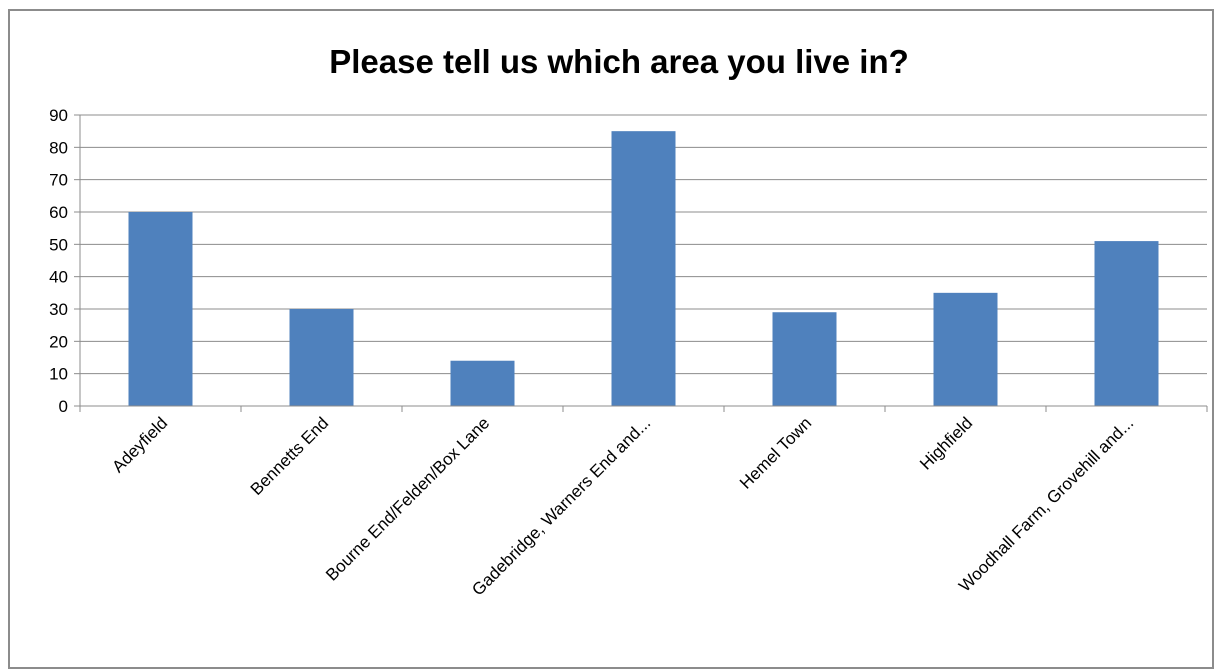 The height and width of the screenshot is (669, 1225). What do you see at coordinates (139, 444) in the screenshot?
I see `x-category-label: Adeyfield` at bounding box center [139, 444].